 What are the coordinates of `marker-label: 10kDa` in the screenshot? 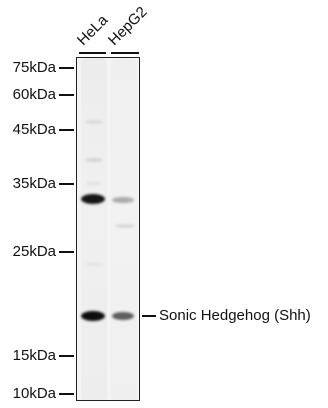 It's located at (34, 393).